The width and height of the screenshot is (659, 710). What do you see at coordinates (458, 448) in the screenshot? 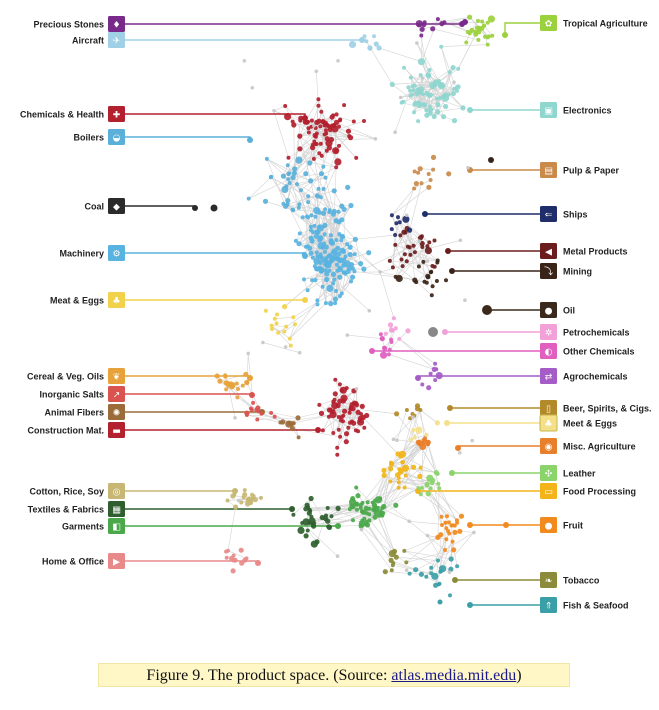
I see `anchor-node-miscagri` at bounding box center [458, 448].